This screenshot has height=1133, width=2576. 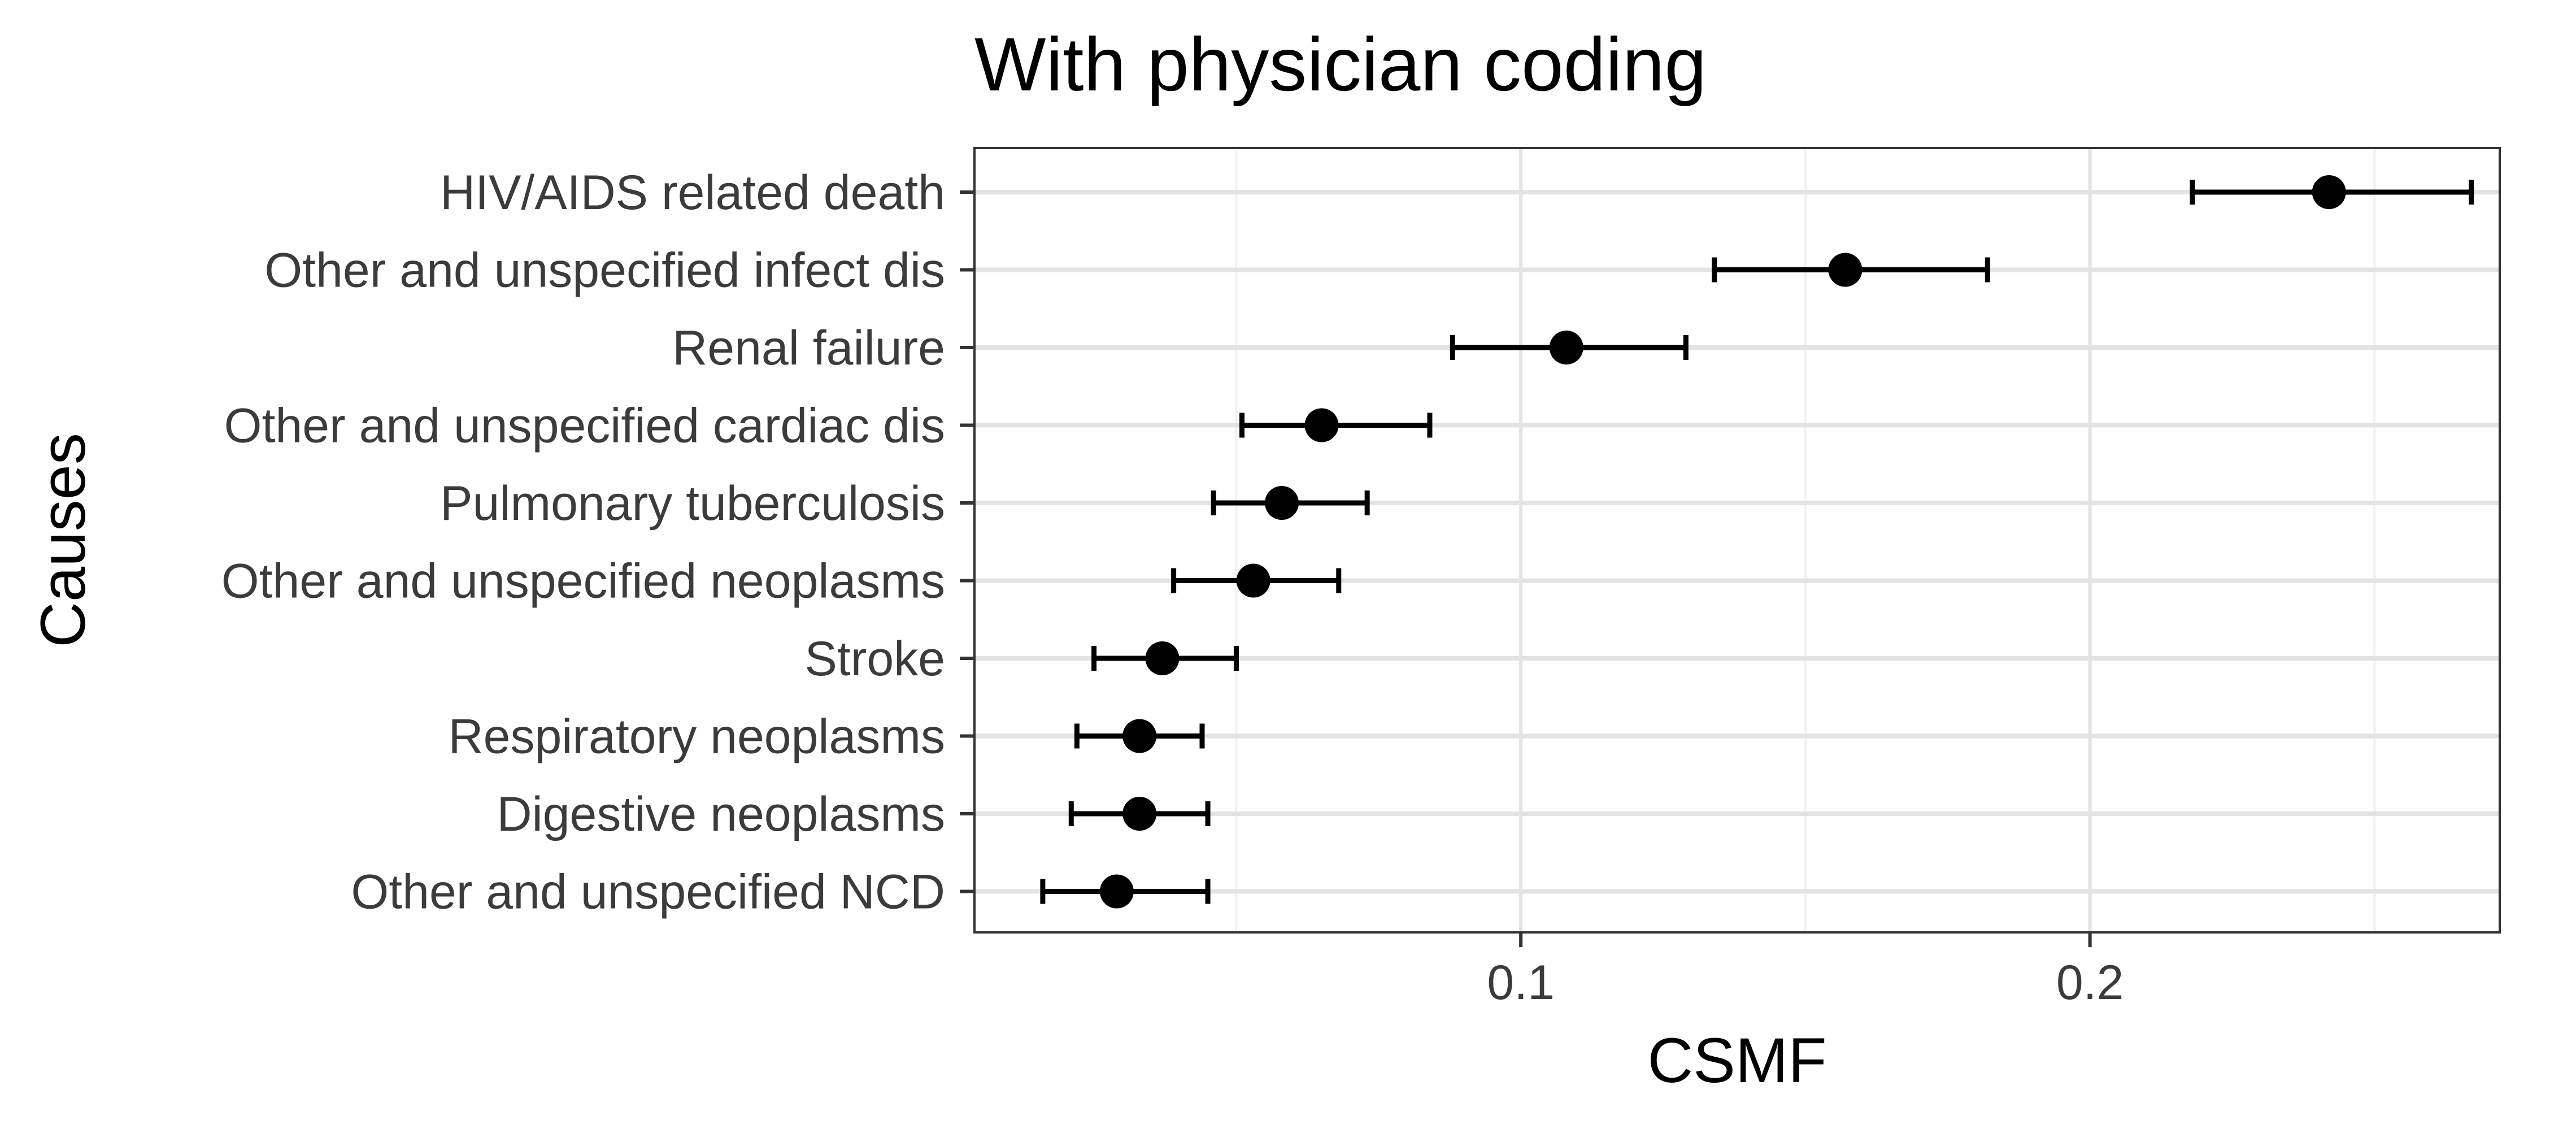 I want to click on y-tick-label: Renal failure, so click(x=808, y=348).